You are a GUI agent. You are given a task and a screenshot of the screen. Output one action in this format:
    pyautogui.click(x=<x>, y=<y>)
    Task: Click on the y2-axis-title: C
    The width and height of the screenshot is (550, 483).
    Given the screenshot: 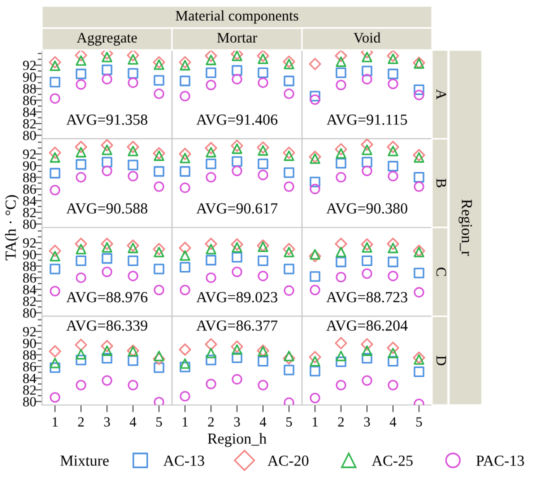 What is the action you would take?
    pyautogui.click(x=441, y=272)
    